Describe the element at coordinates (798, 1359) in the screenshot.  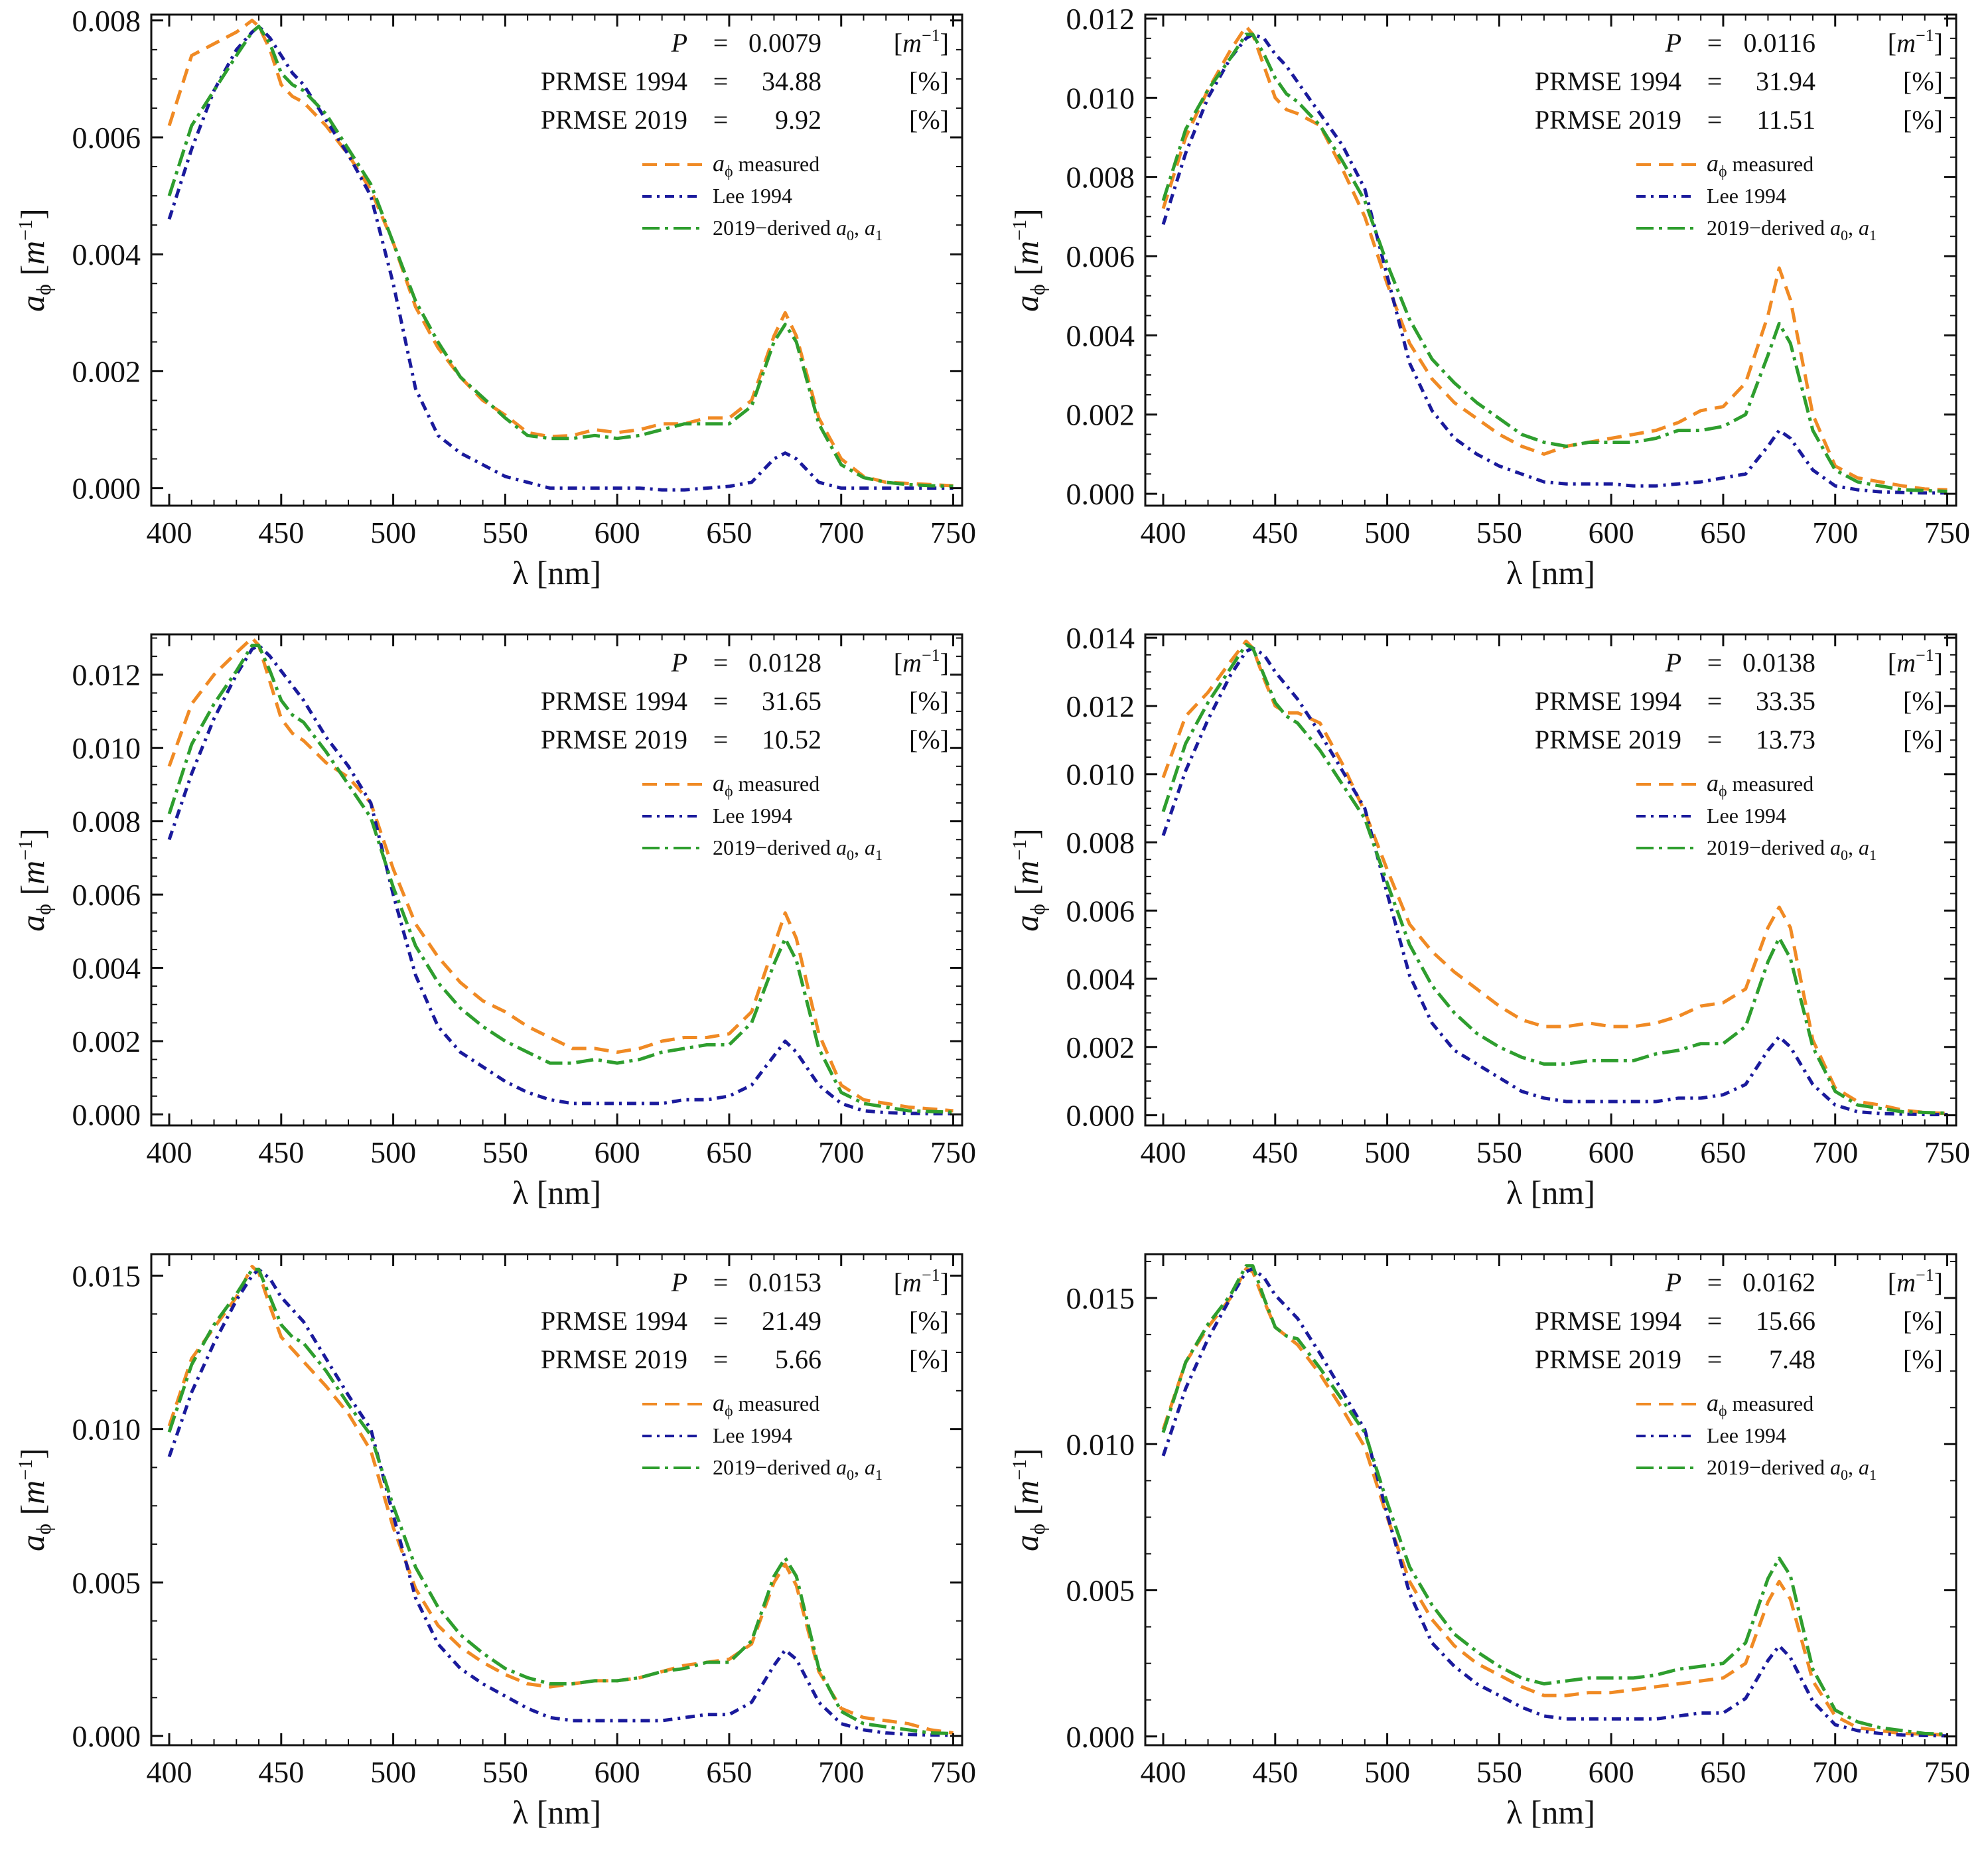
I see `stat-value: 5.66` at that location.